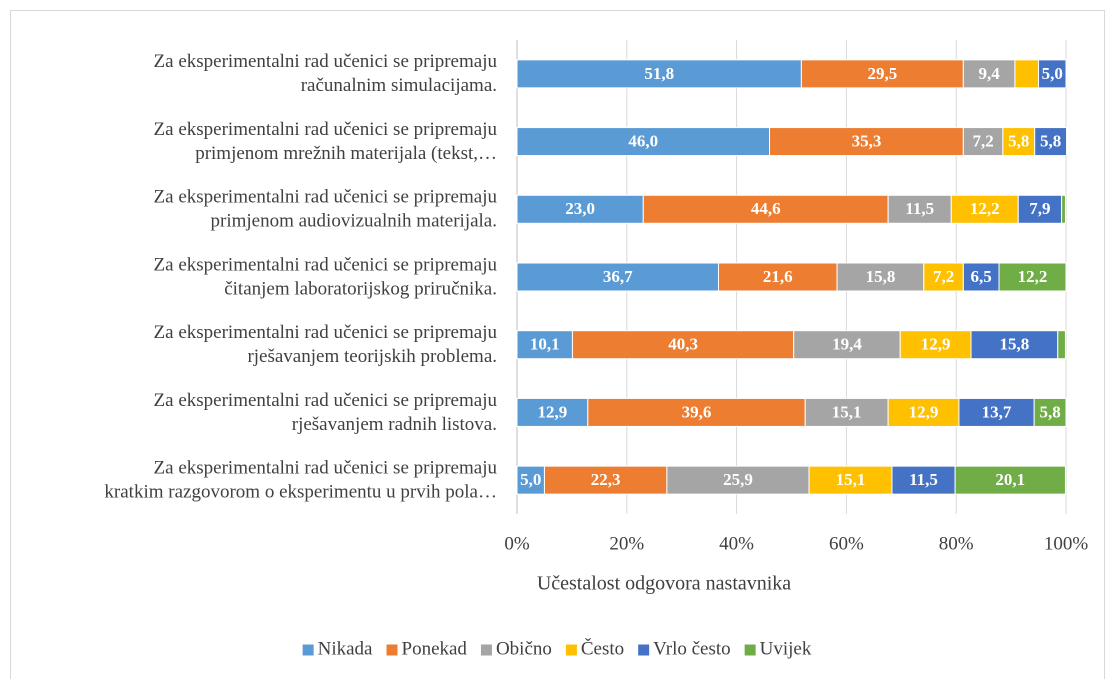 This screenshot has height=679, width=1115. What do you see at coordinates (736, 543) in the screenshot?
I see `x-tick-label: 40%` at bounding box center [736, 543].